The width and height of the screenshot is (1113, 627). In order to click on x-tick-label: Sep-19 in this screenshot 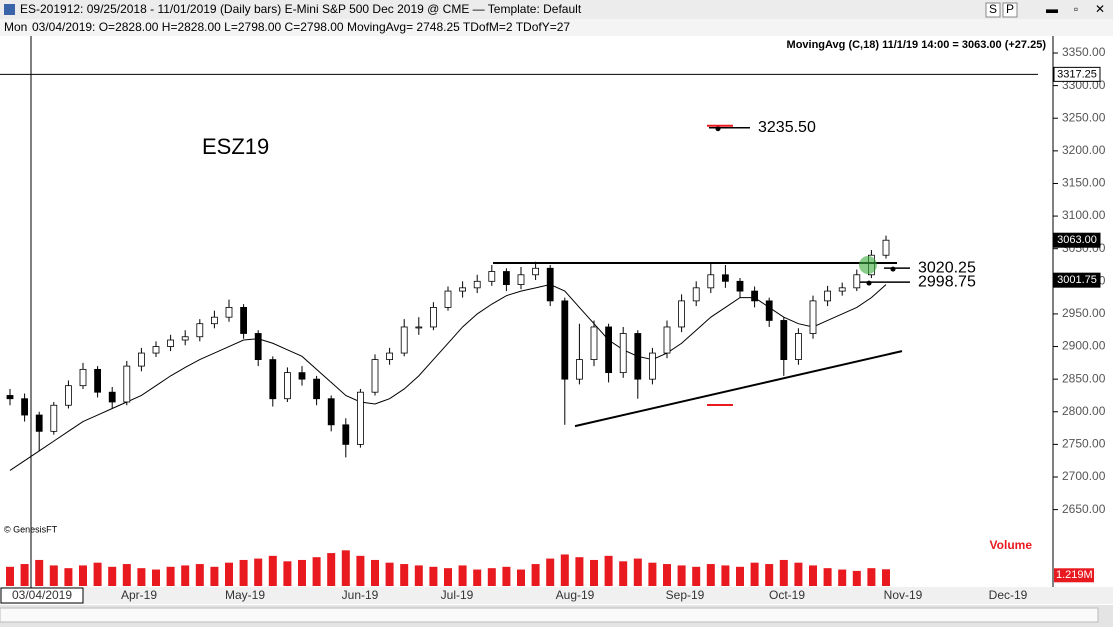, I will do `click(685, 595)`.